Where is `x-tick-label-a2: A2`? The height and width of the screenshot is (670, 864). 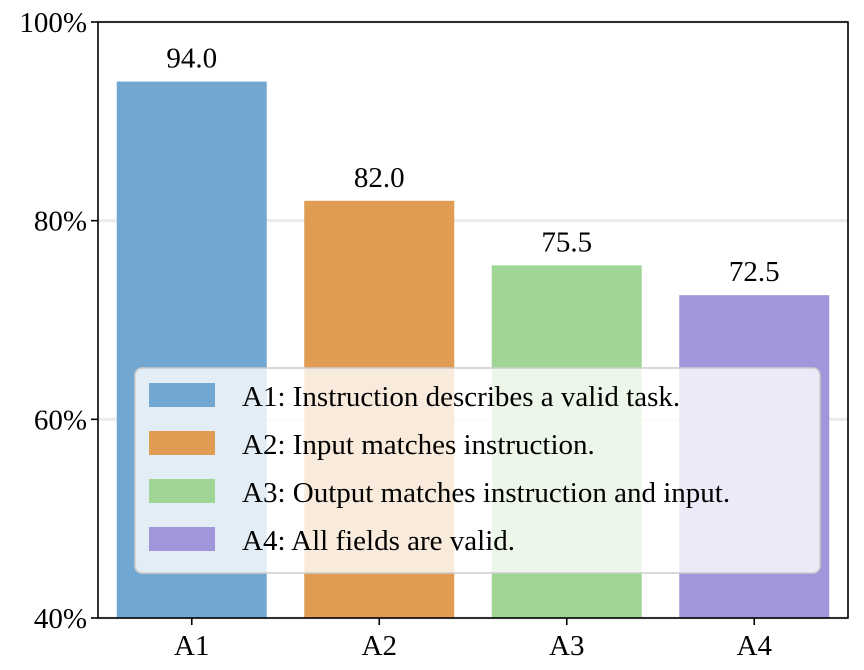 x-tick-label-a2: A2 is located at coordinates (379, 646).